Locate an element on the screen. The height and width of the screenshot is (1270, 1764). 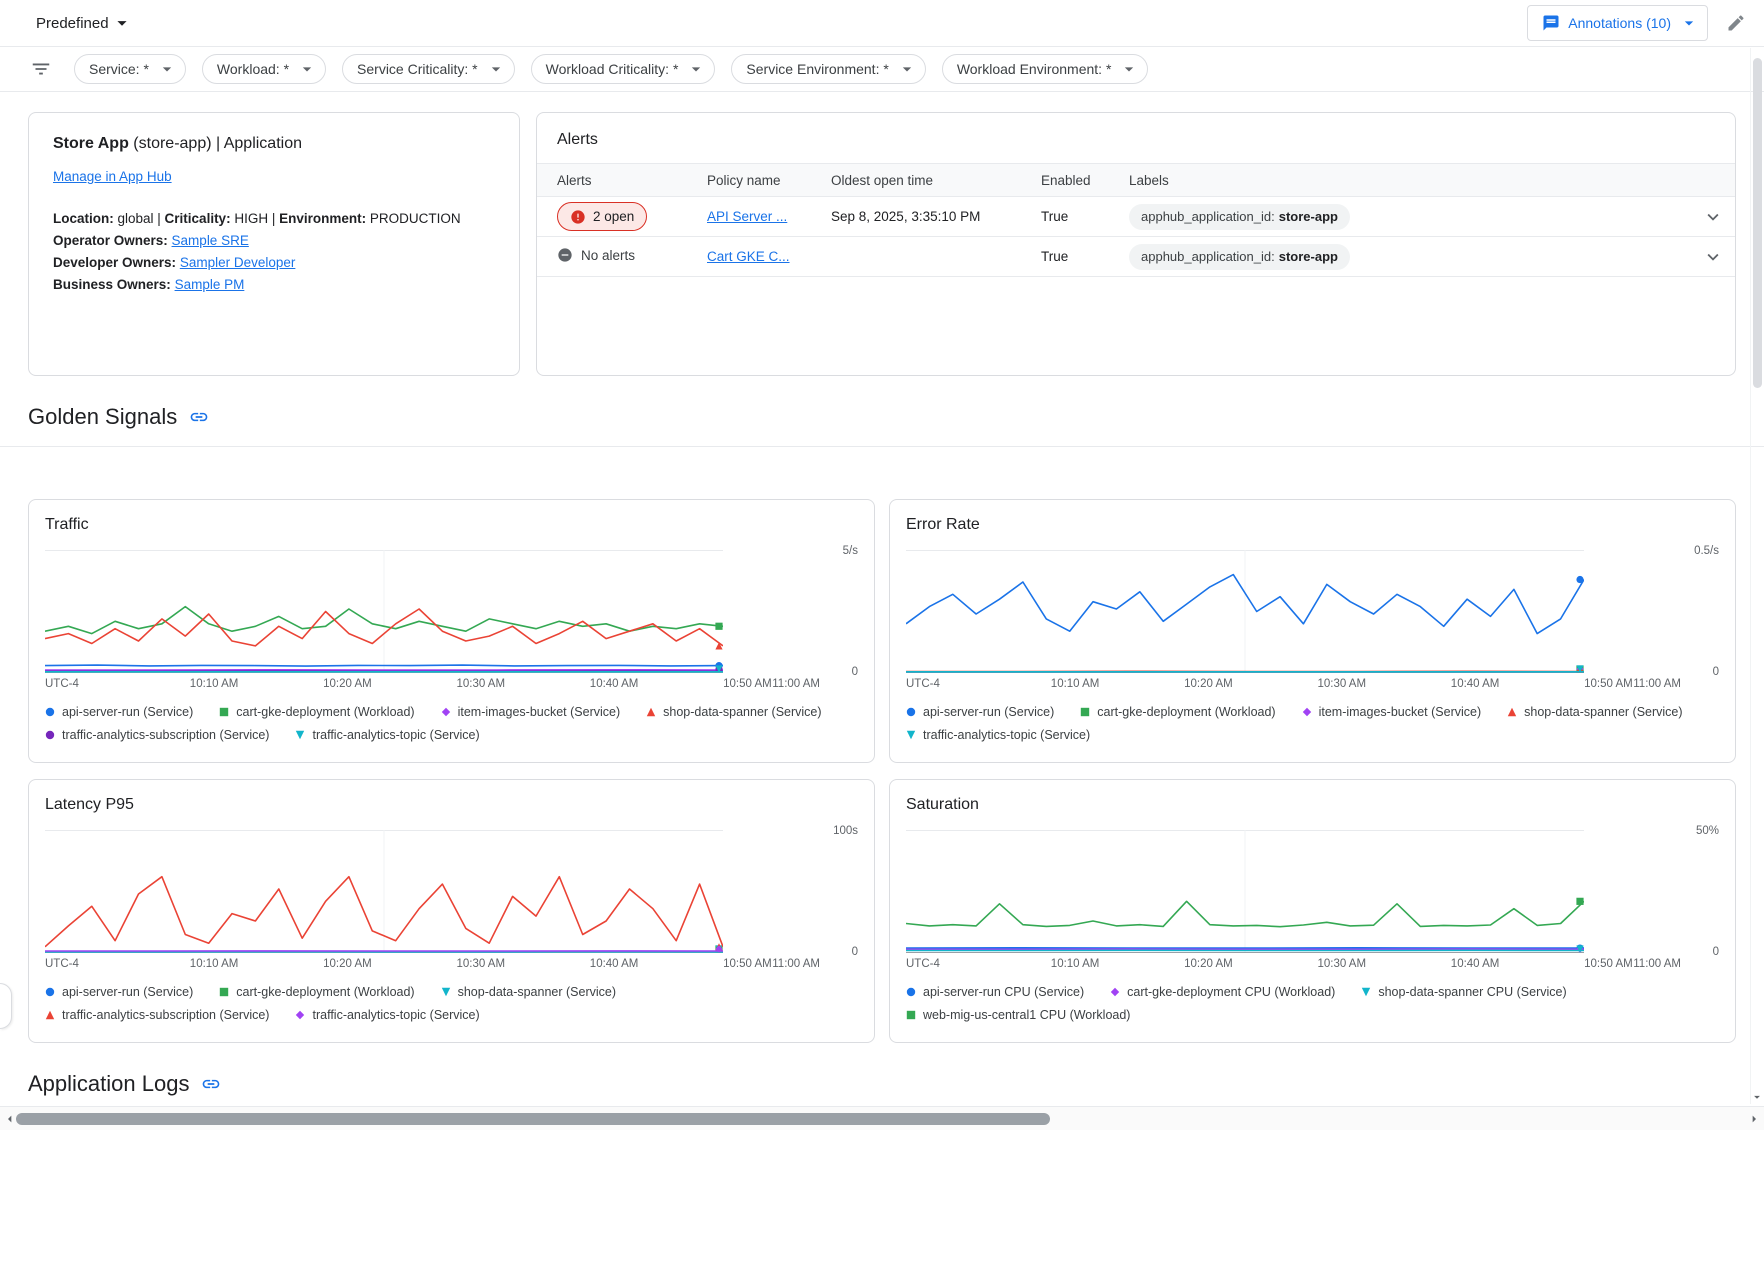
filter-chip: Service: * is located at coordinates (130, 69).